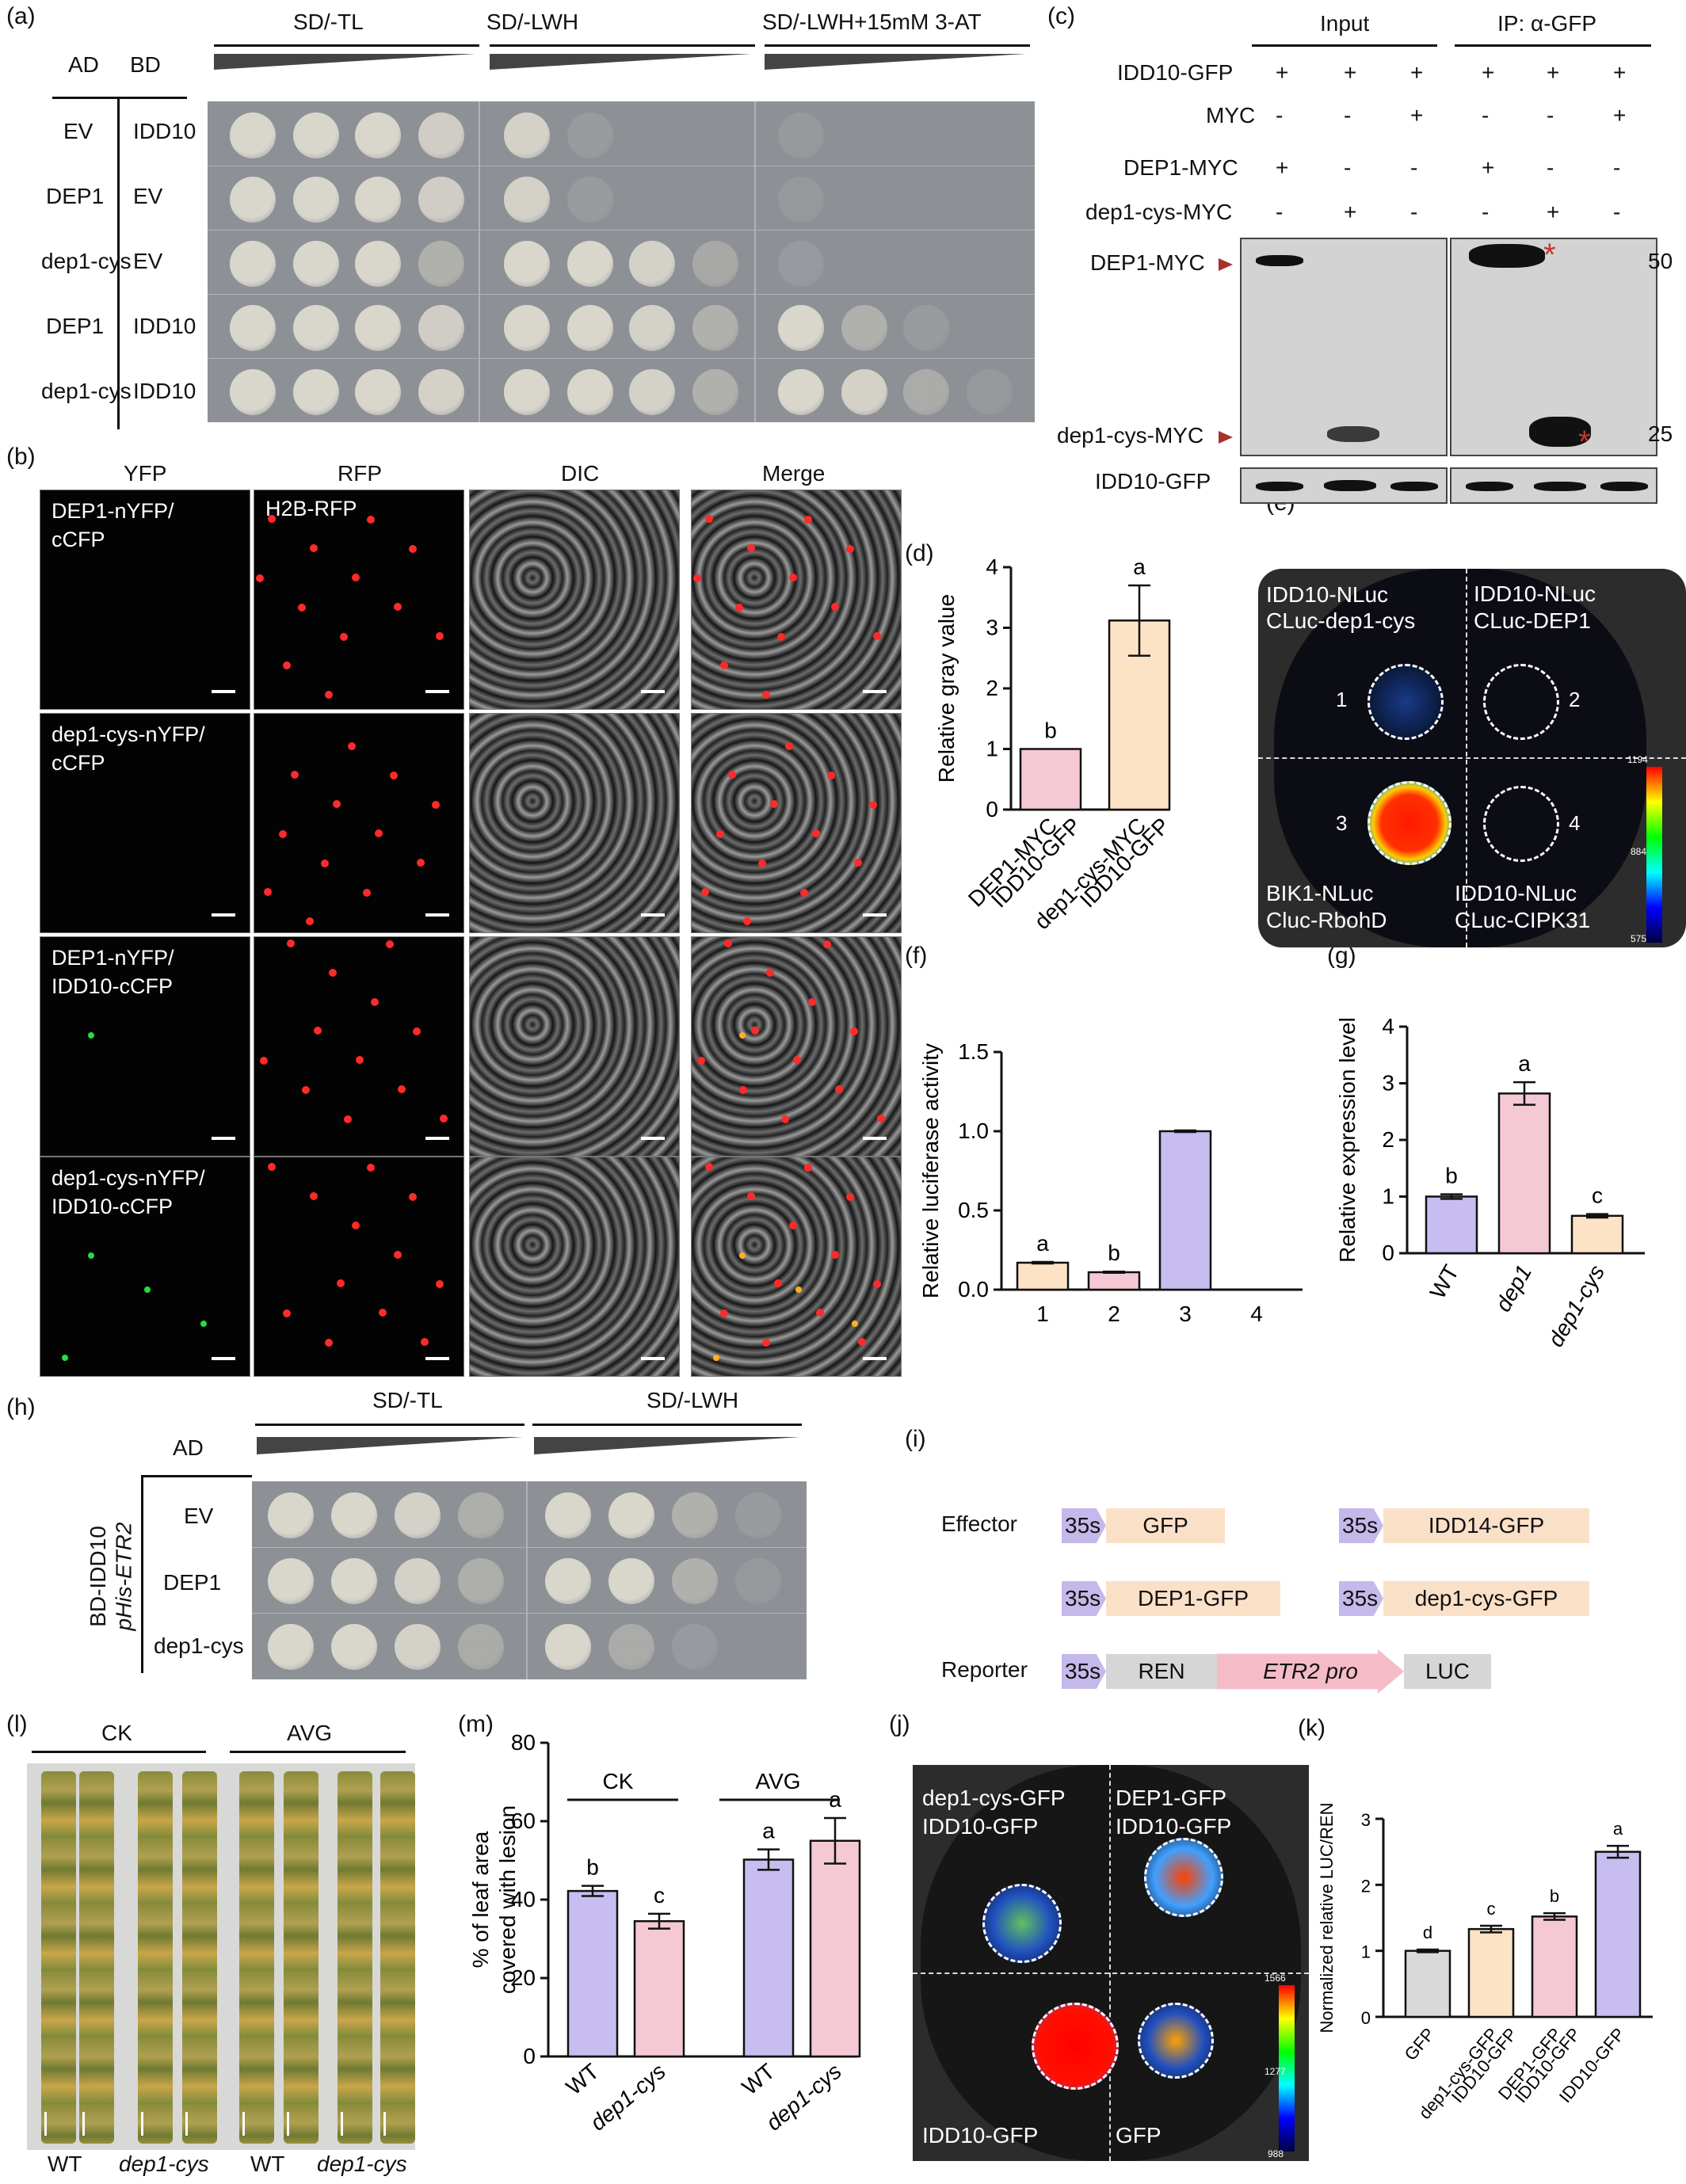 Image resolution: width=1686 pixels, height=2184 pixels. Describe the element at coordinates (112, 958) in the screenshot. I see `construct-label-1: DEP1-nYFP/` at that location.